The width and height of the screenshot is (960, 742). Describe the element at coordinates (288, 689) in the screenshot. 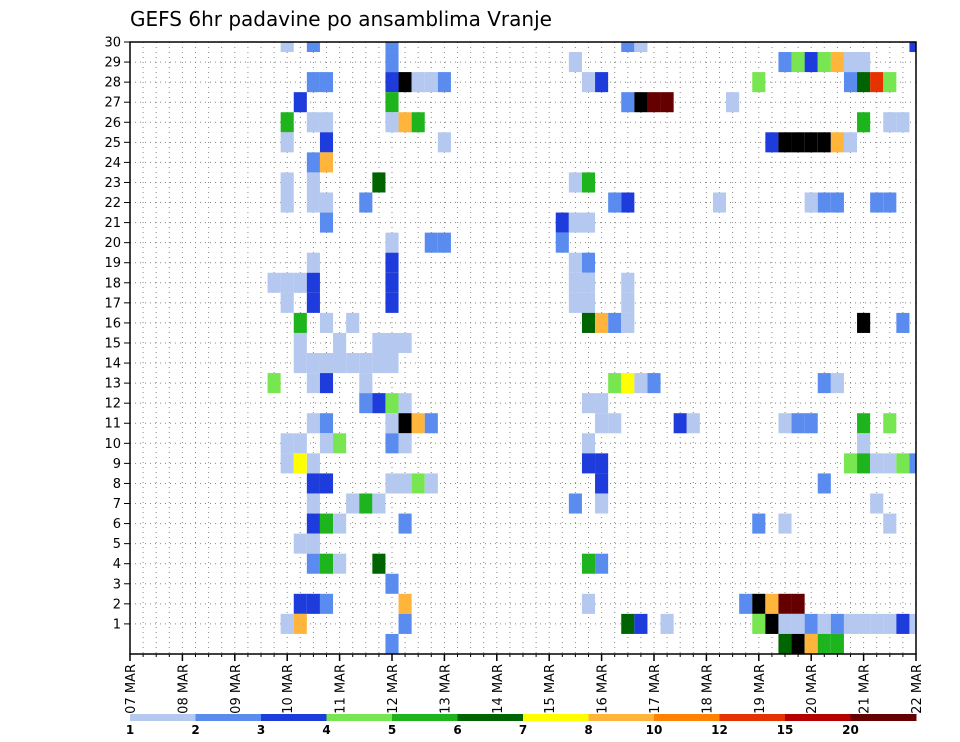

I see `x-tick-label: 10 MAR` at that location.